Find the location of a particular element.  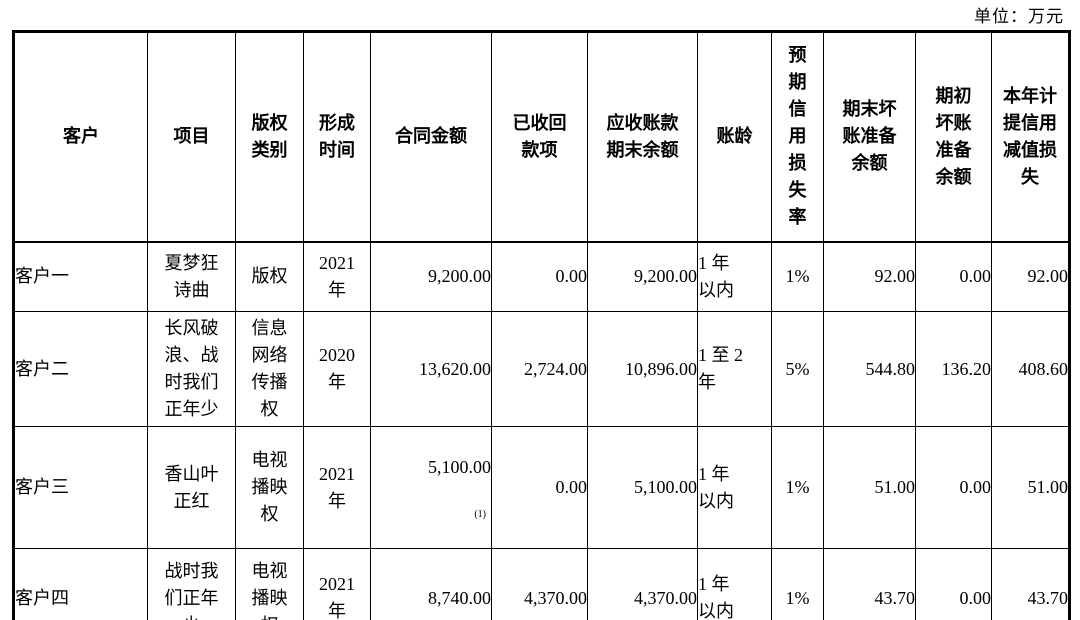

cell-contract-amount: 5,100.00 (1) is located at coordinates (431, 487).